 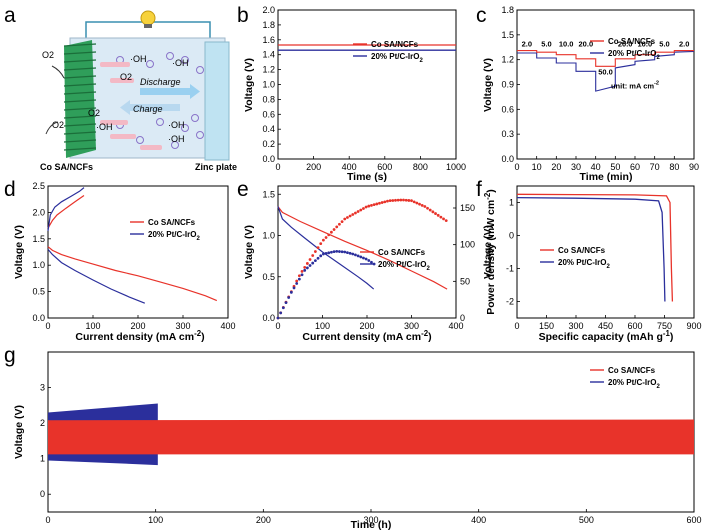 I want to click on legend-f: Co SA/NCFs 20% Pt/C-IrO2, so click(x=575, y=258).